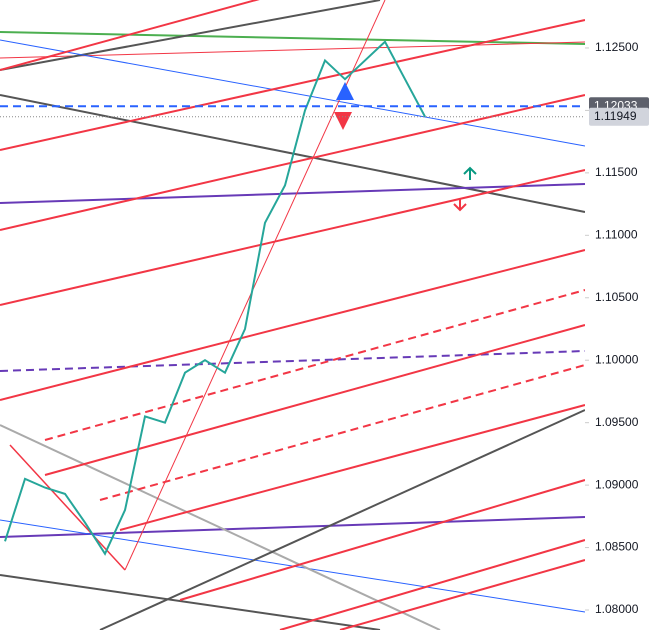 This screenshot has height=630, width=651. I want to click on axis-panel, so click(618, 315).